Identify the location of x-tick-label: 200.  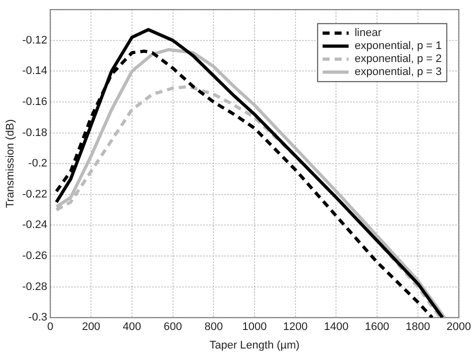
(91, 327).